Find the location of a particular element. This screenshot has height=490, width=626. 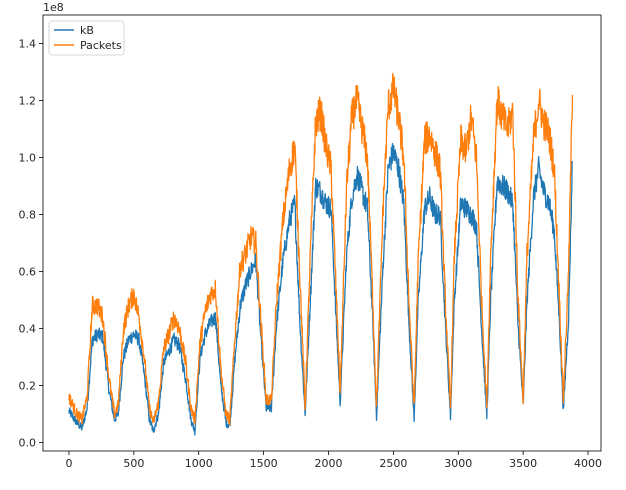

y-tick-label: 0.4 is located at coordinates (28, 328).